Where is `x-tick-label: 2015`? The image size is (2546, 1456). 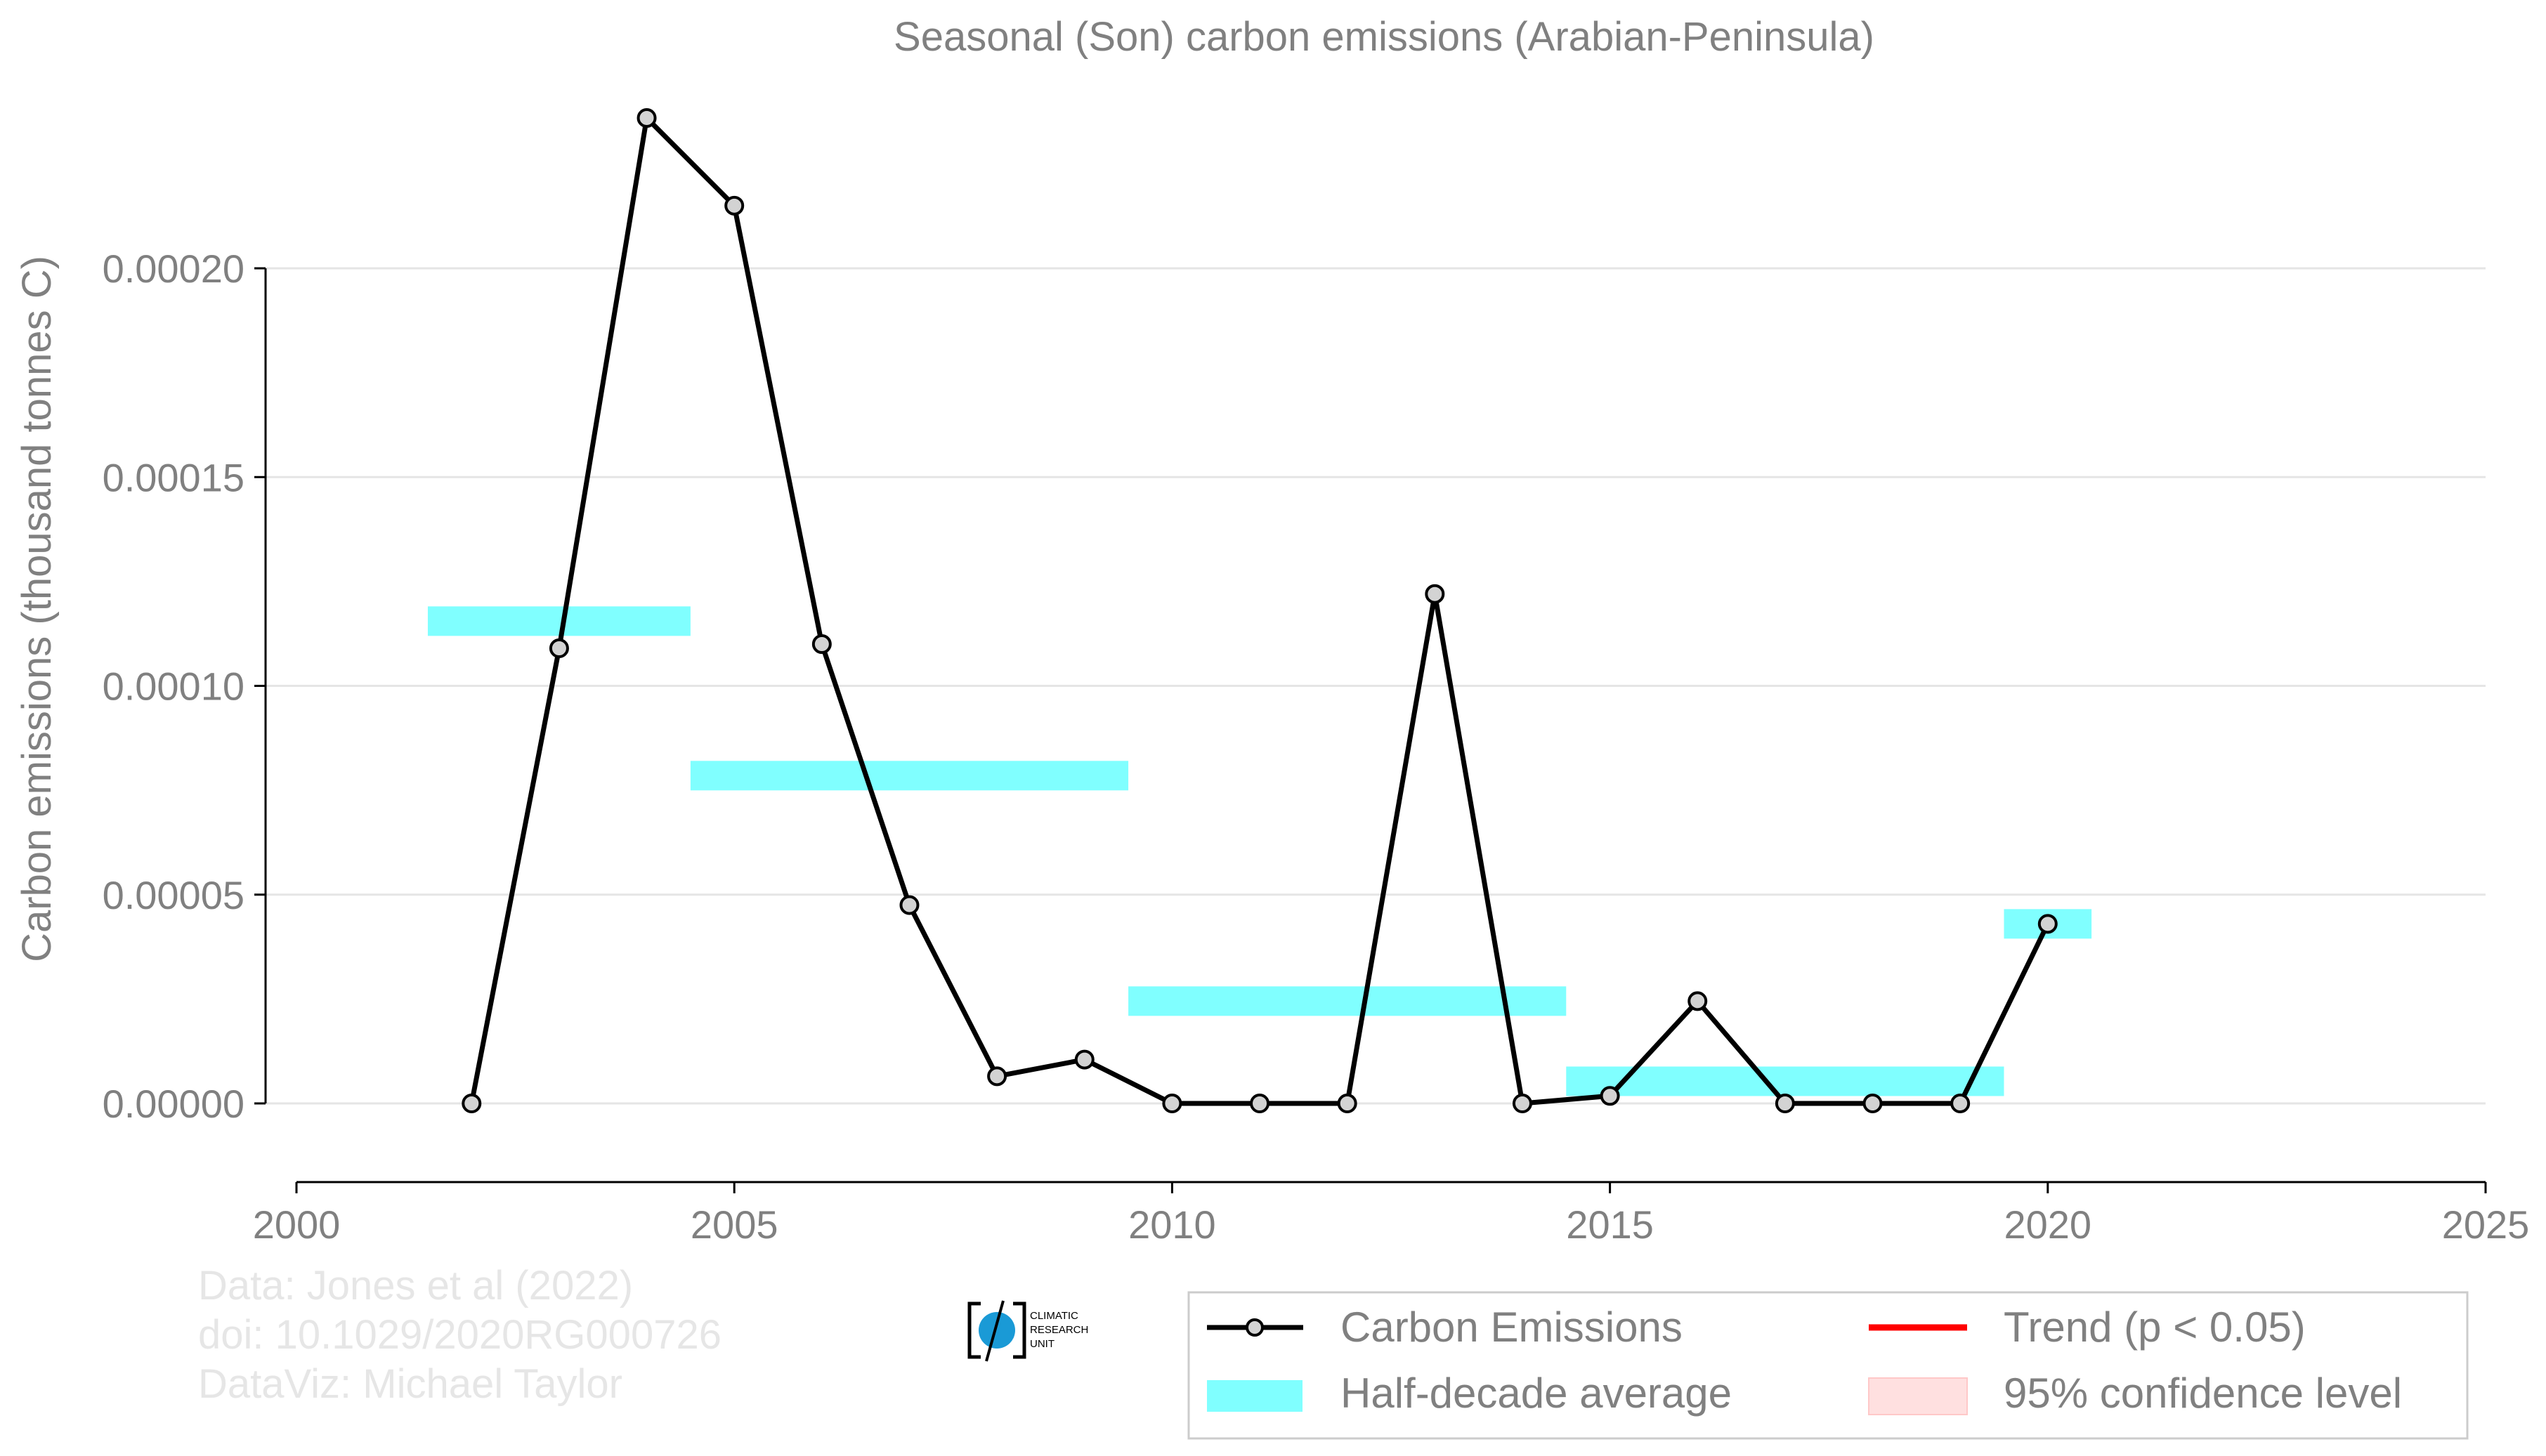
x-tick-label: 2015 is located at coordinates (1610, 1224).